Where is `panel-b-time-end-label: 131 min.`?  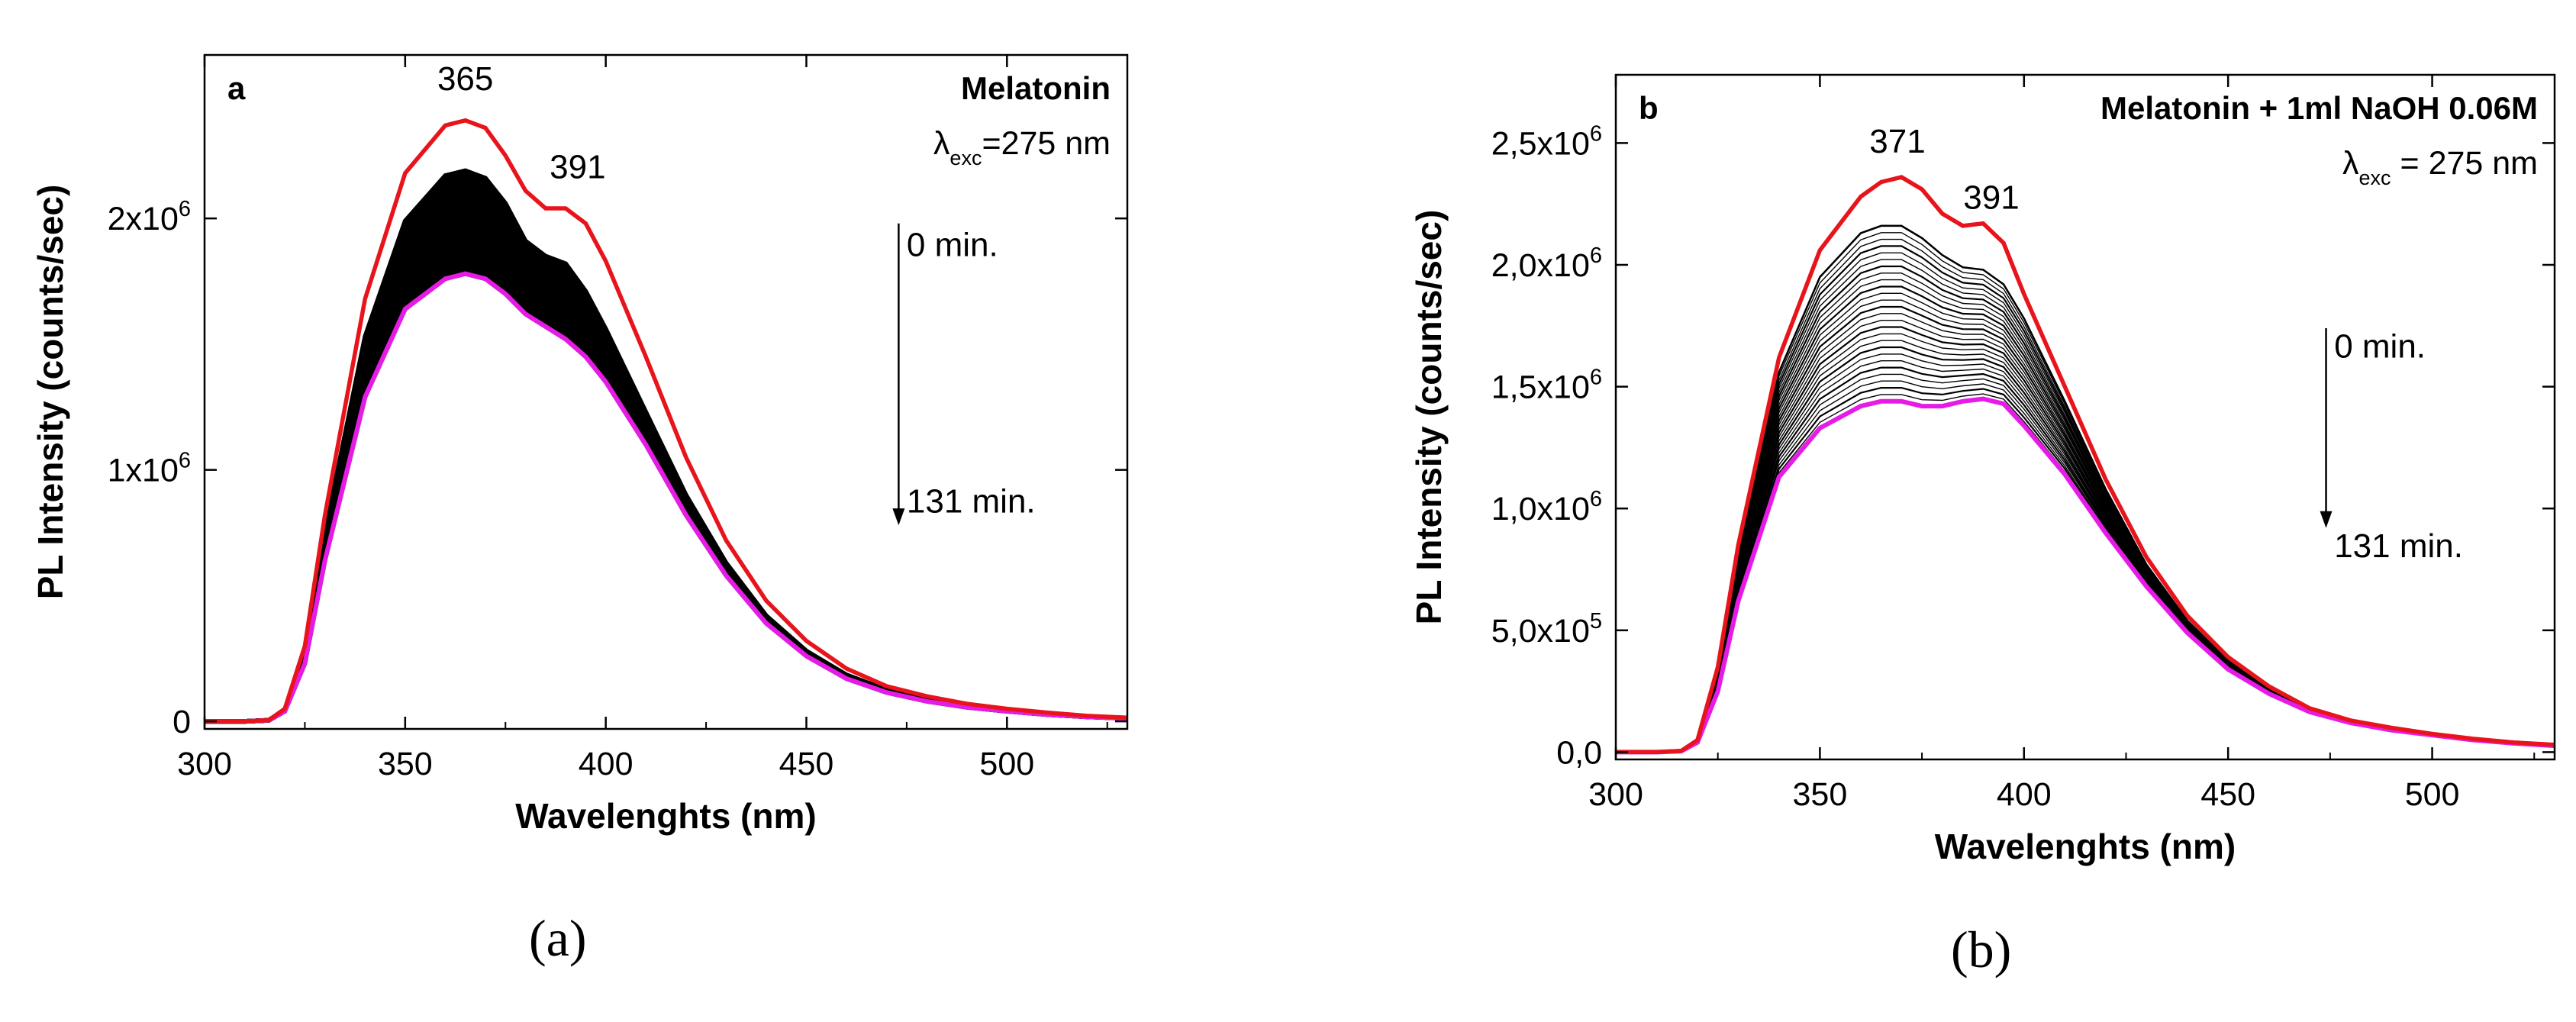
panel-b-time-end-label: 131 min. is located at coordinates (2398, 546).